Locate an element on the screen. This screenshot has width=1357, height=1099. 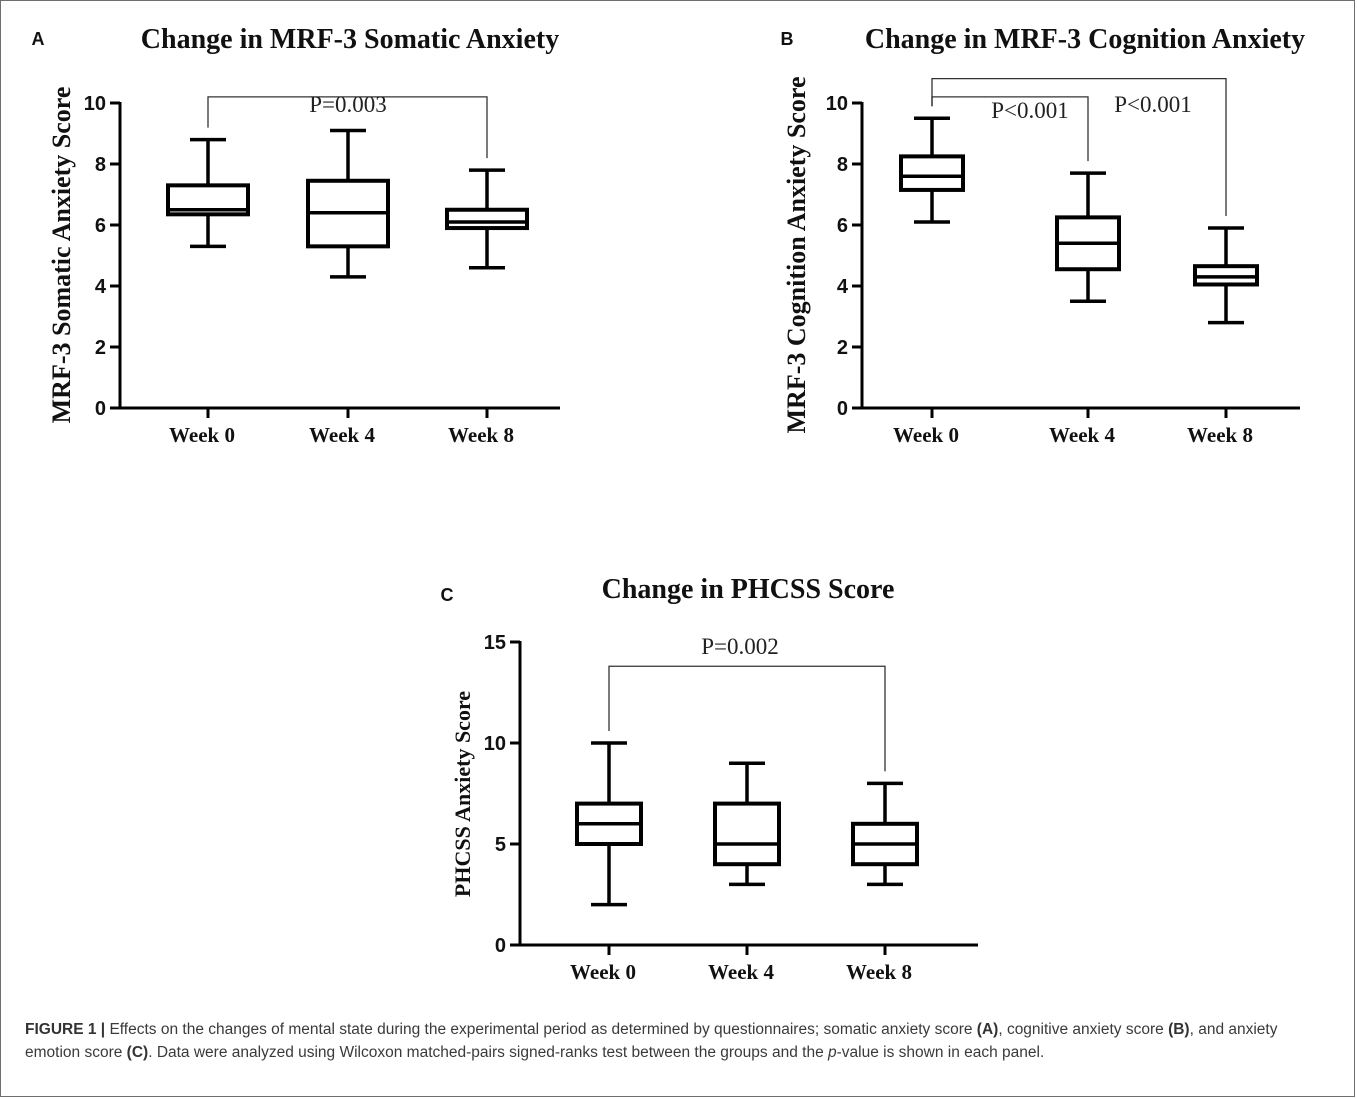
y-tick-label: 15 is located at coordinates (495, 643).